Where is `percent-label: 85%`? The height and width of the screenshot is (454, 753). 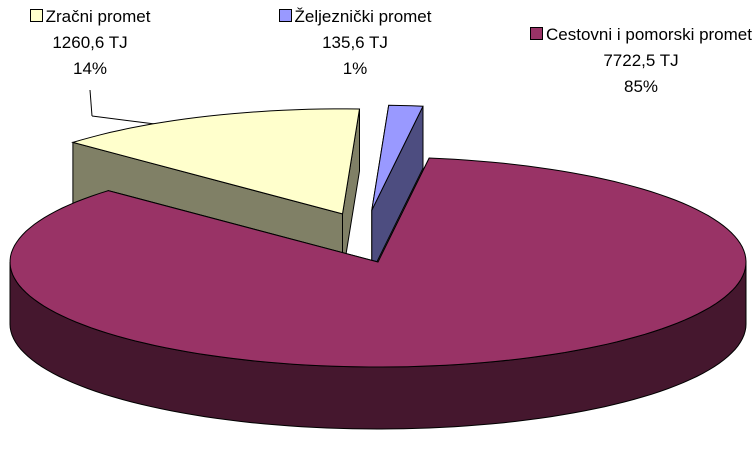
percent-label: 85% is located at coordinates (641, 86).